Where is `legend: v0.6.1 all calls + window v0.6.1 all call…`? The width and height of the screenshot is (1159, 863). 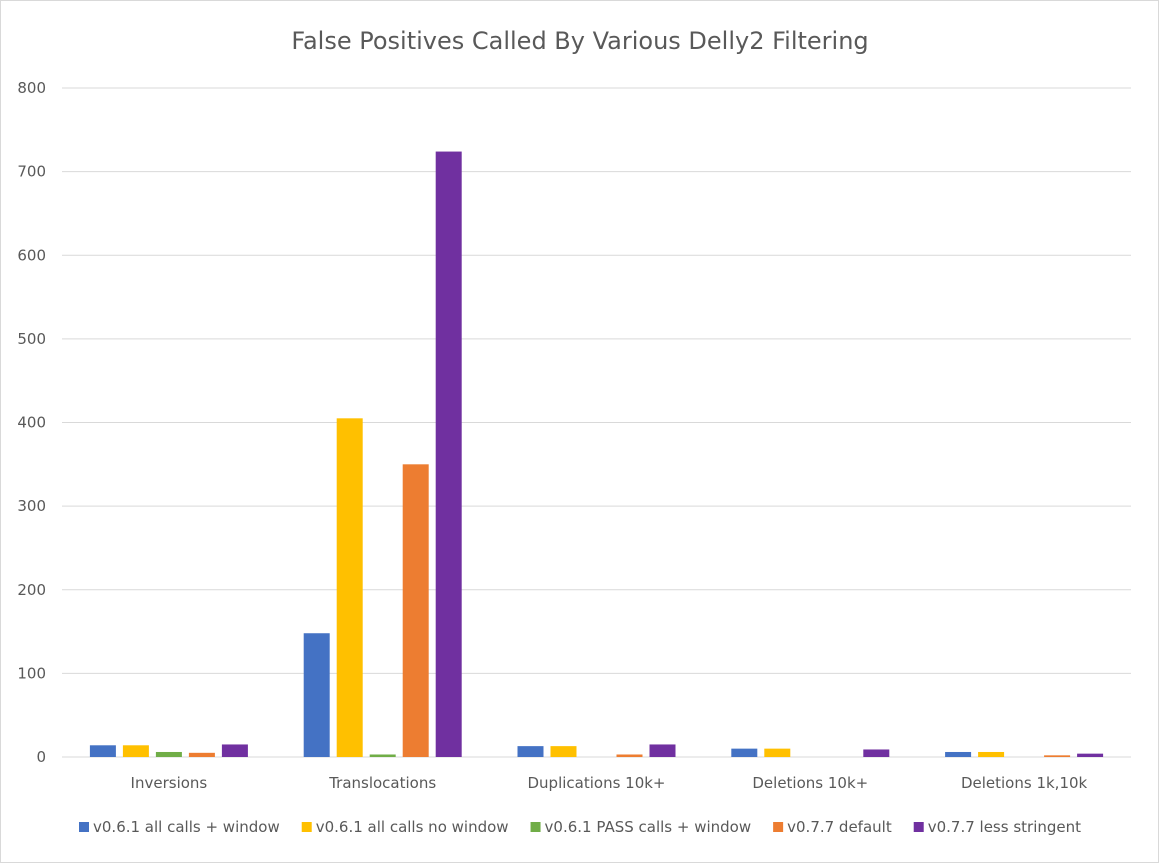 legend: v0.6.1 all calls + window v0.6.1 all call… is located at coordinates (580, 827).